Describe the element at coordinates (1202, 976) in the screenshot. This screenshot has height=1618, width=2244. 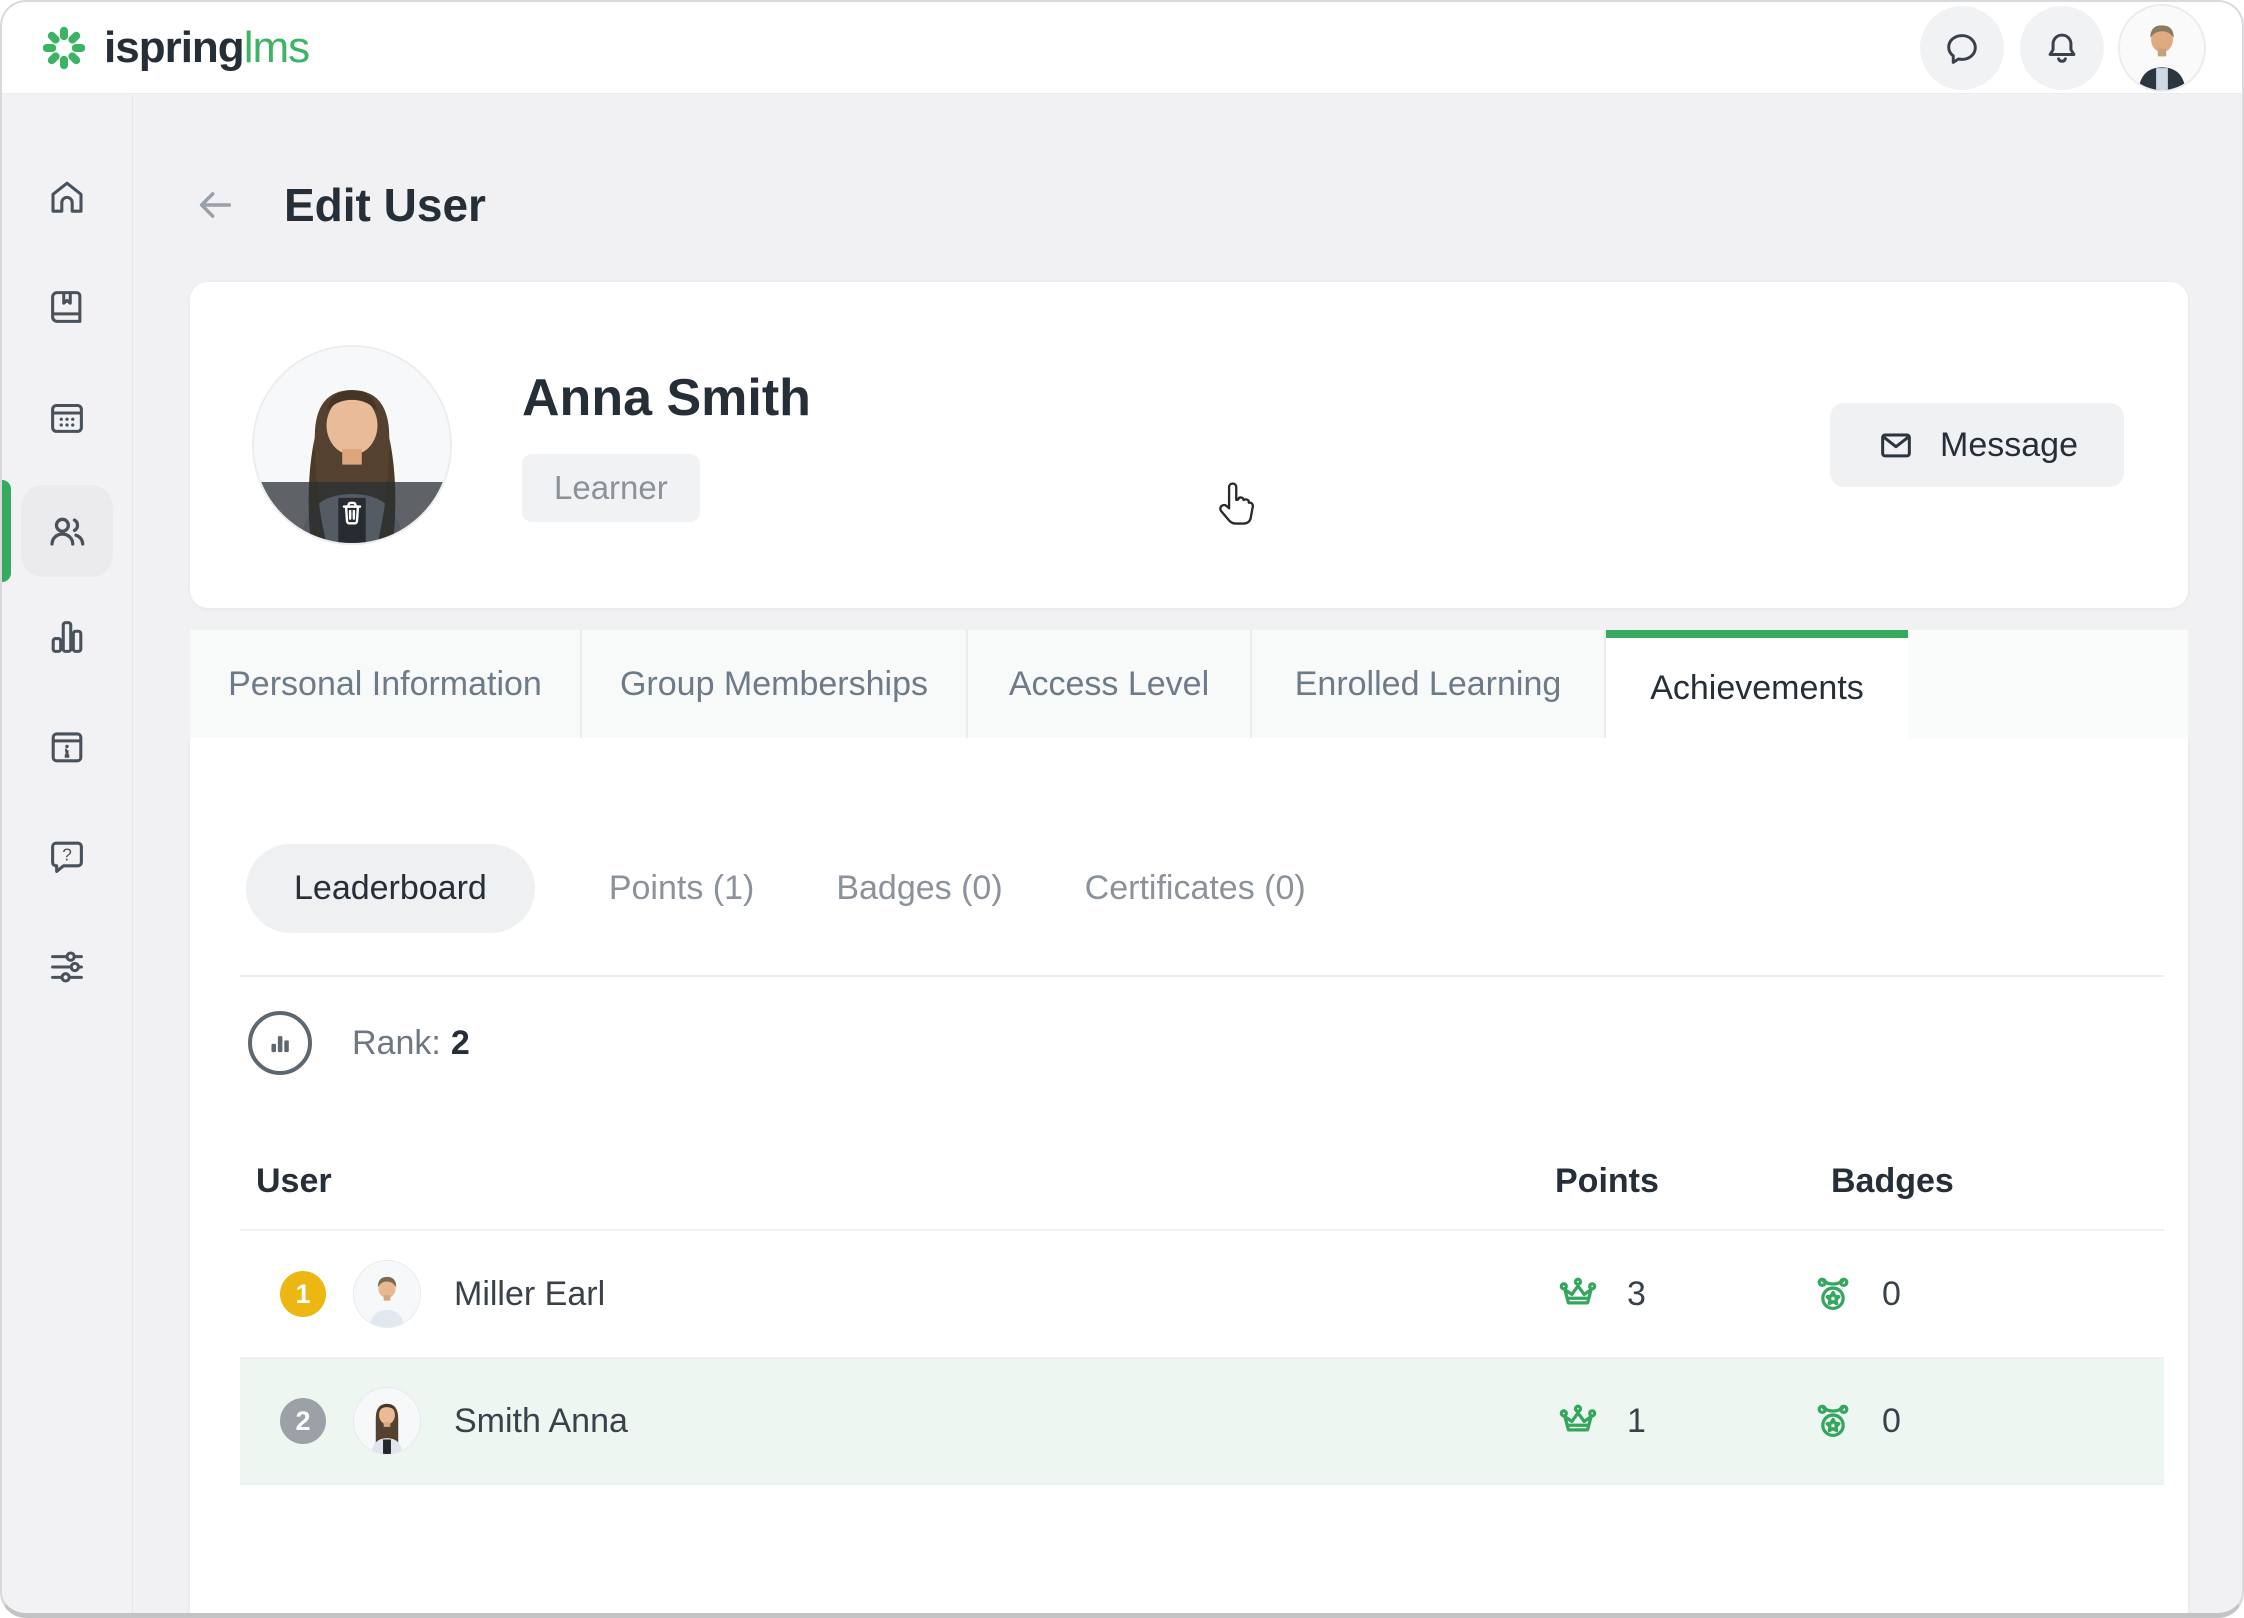
I see `subtabs-divider` at that location.